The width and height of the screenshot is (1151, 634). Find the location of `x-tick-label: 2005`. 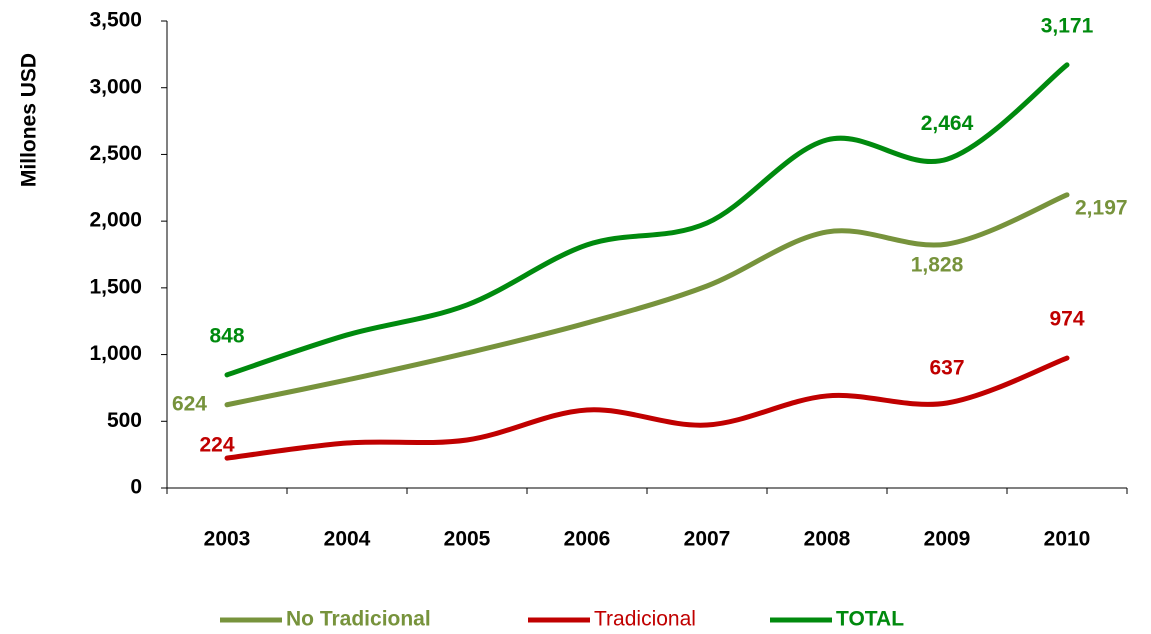

x-tick-label: 2005 is located at coordinates (467, 539).